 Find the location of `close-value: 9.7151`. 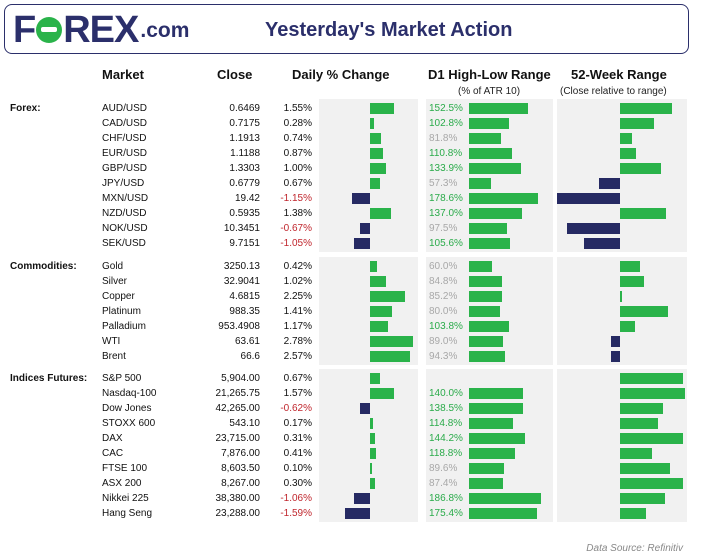

close-value: 9.7151 is located at coordinates (244, 243).